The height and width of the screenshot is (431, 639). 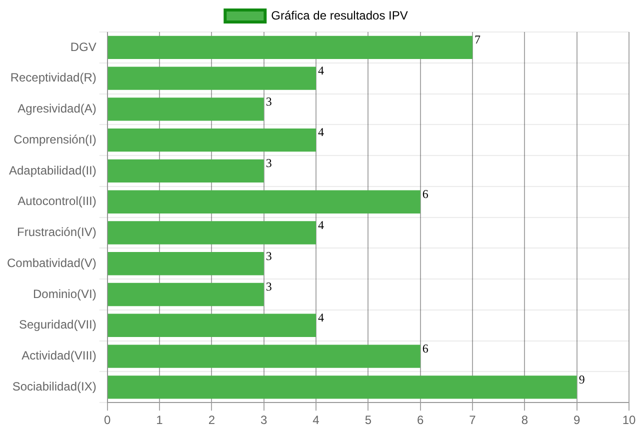 I want to click on y-tick-label: Actividad(VIII), so click(x=59, y=355).